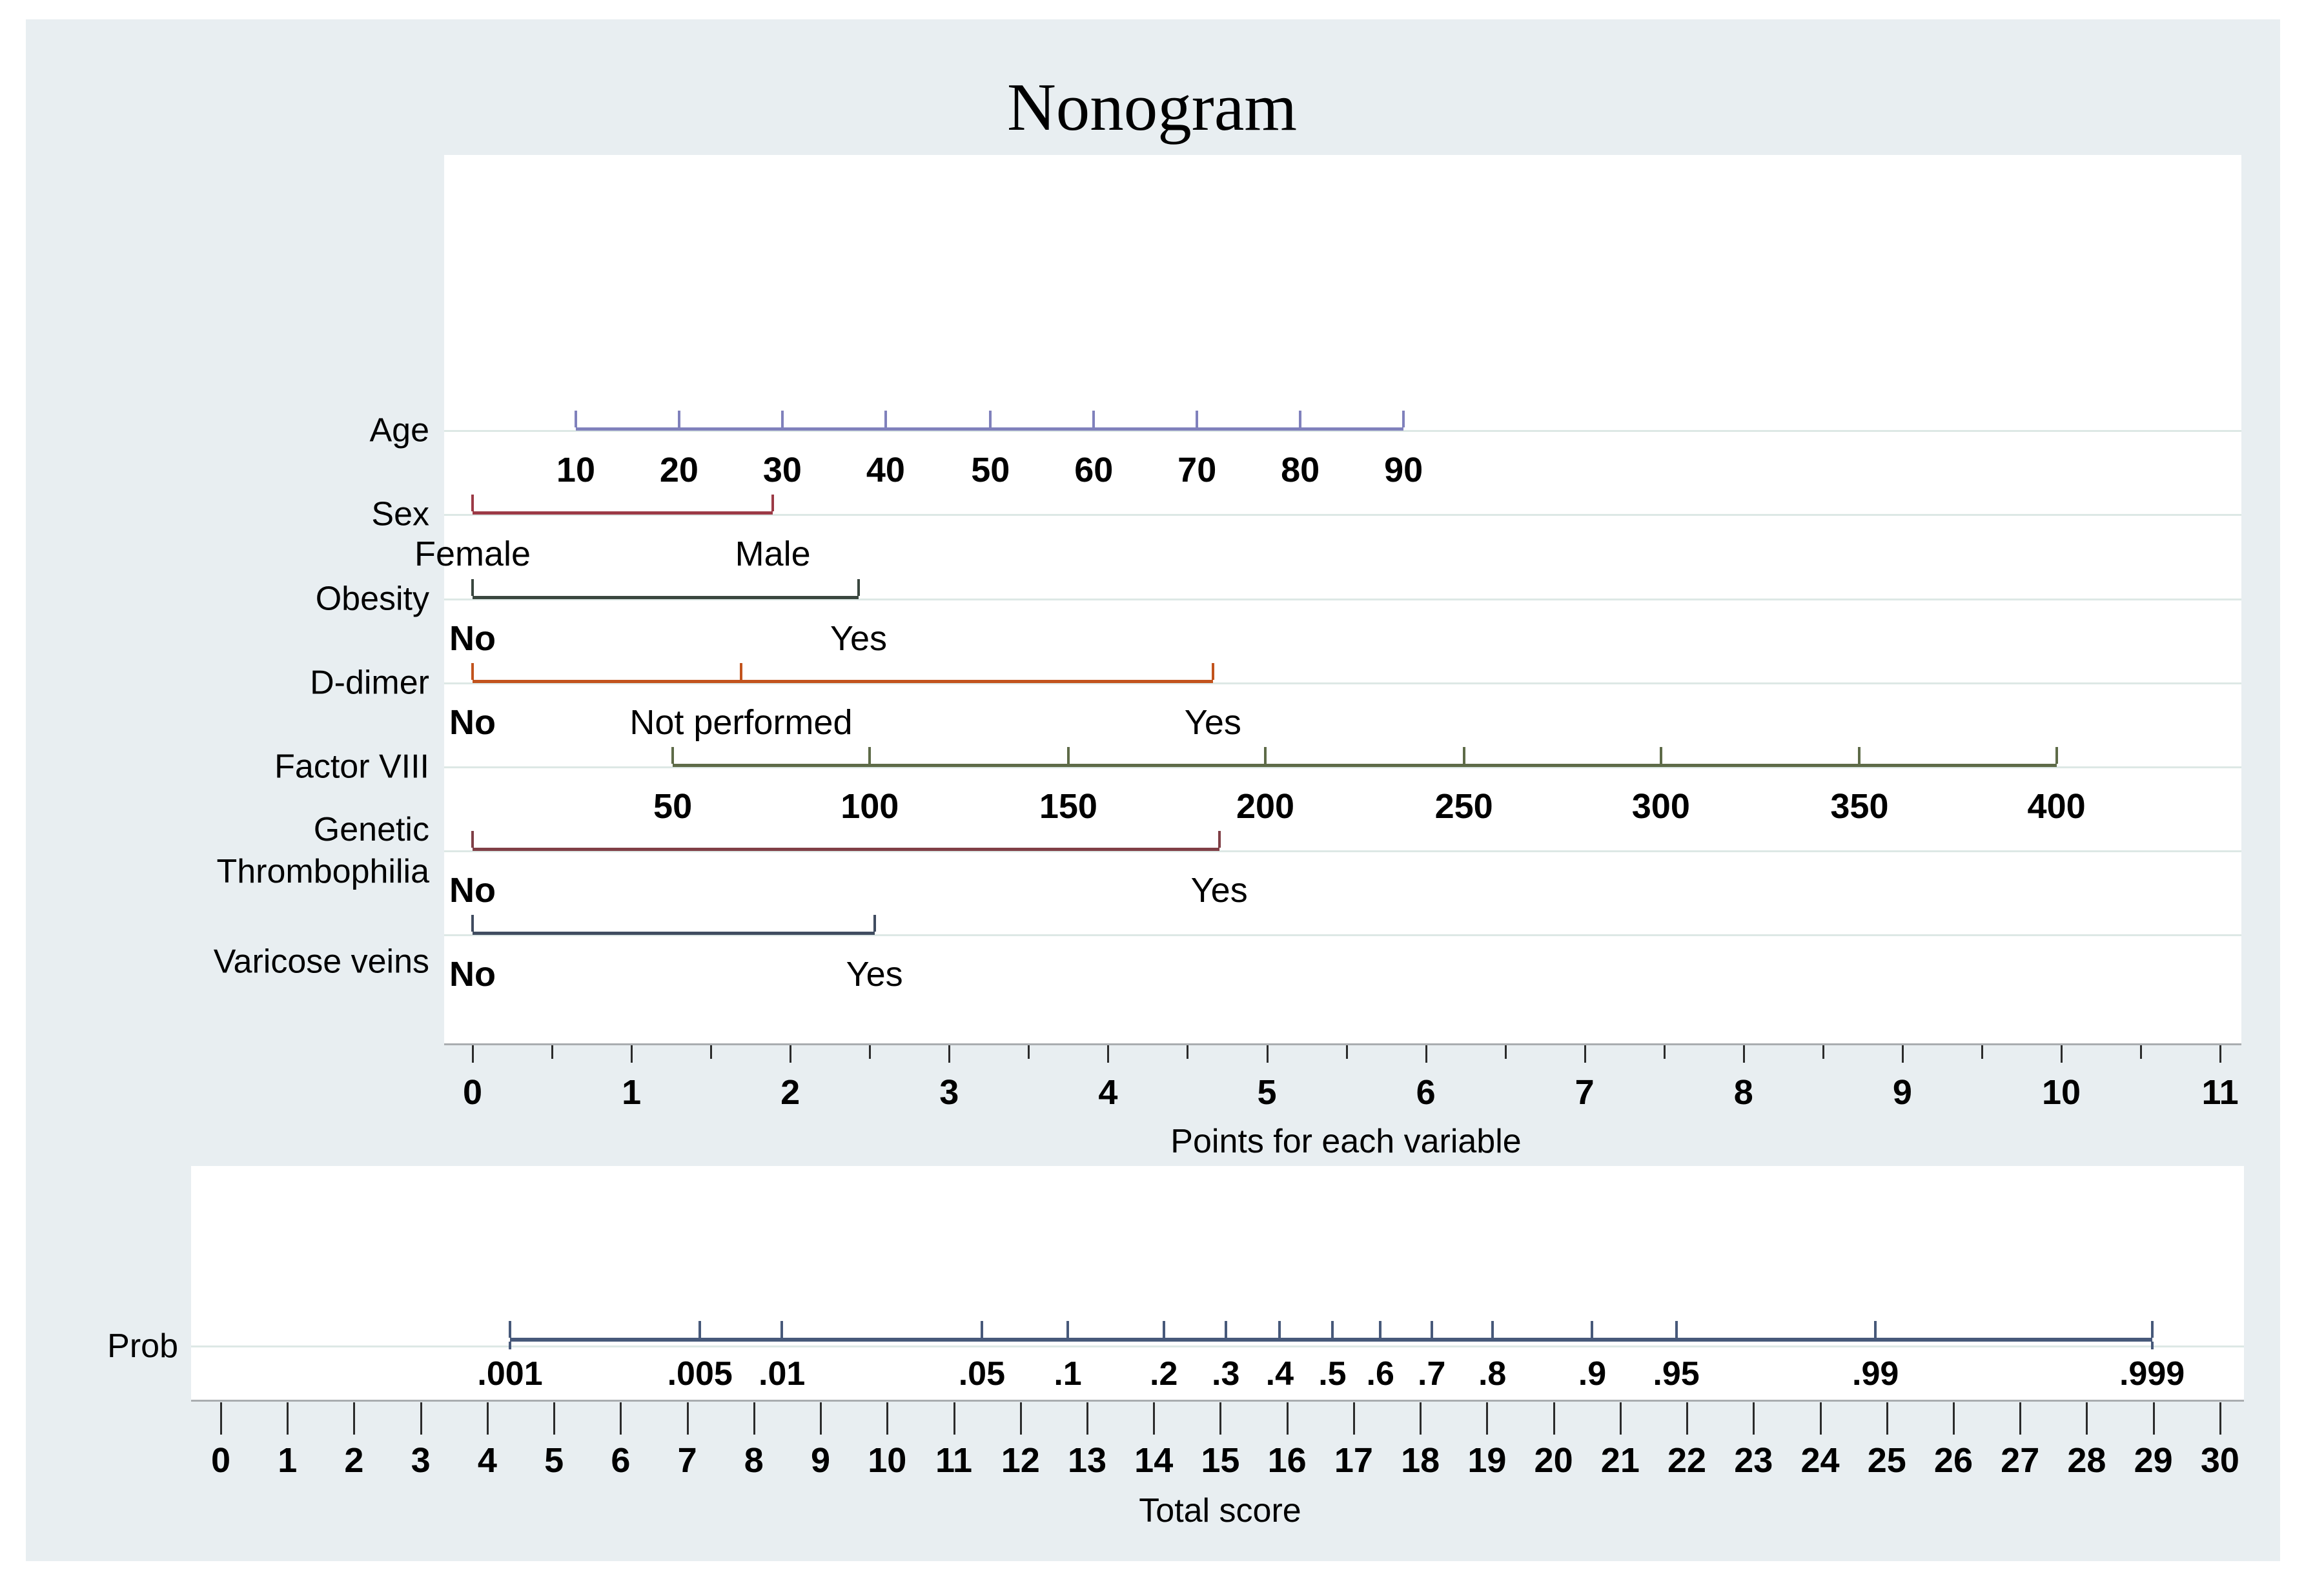 The height and width of the screenshot is (1596, 2304). What do you see at coordinates (351, 767) in the screenshot?
I see `variable-label: Factor VIII` at bounding box center [351, 767].